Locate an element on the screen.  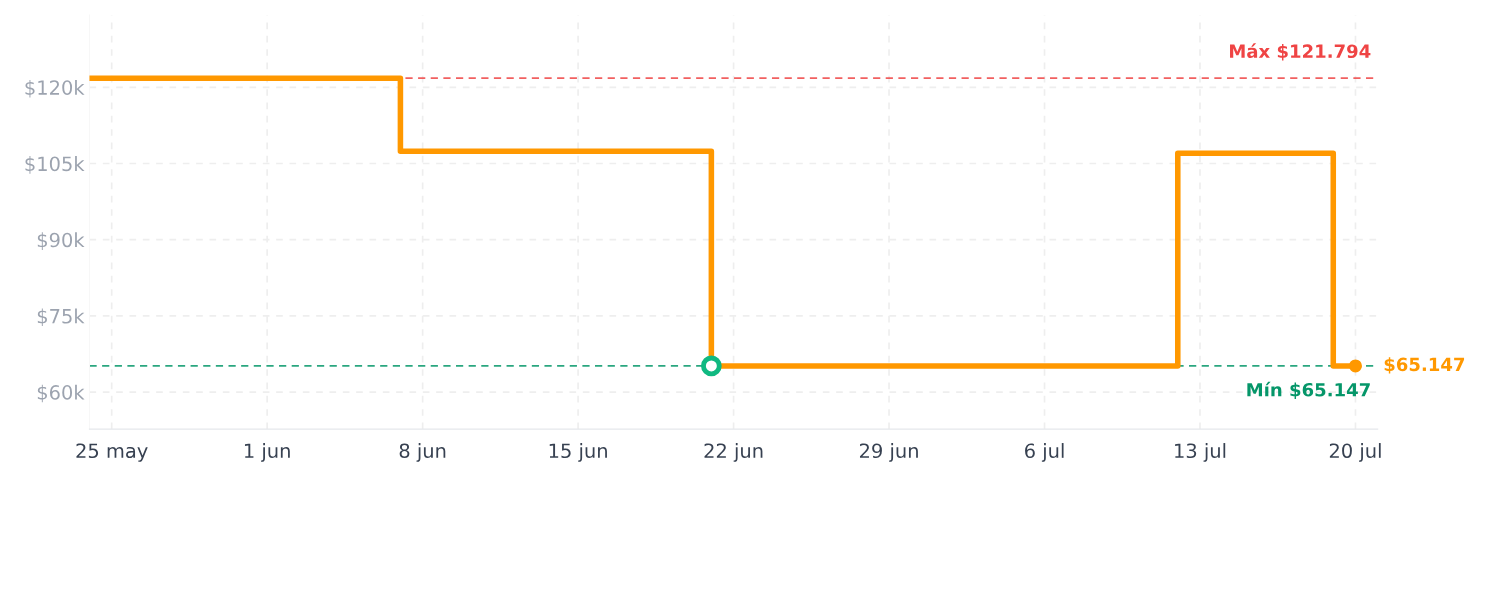
x-tick-label: 1 jun is located at coordinates (267, 452).